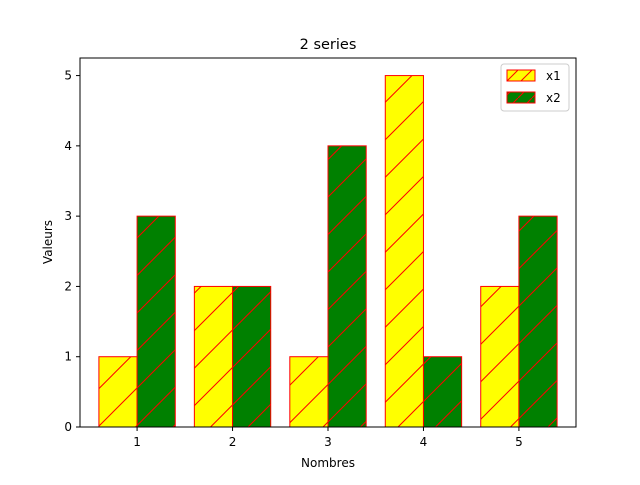  What do you see at coordinates (137, 442) in the screenshot?
I see `x-tick-label: 1` at bounding box center [137, 442].